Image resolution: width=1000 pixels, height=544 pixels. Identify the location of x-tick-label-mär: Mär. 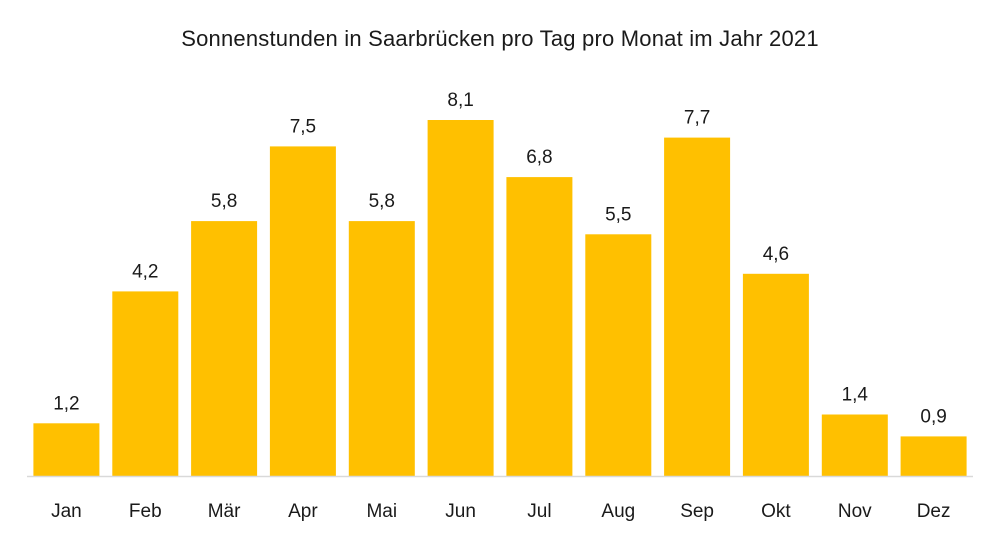
(224, 511).